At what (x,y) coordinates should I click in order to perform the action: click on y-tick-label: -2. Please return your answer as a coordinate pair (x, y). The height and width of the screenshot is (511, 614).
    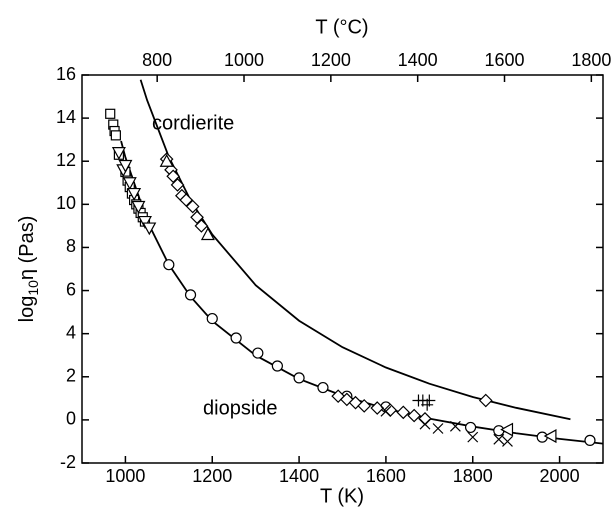
    Looking at the image, I should click on (68, 462).